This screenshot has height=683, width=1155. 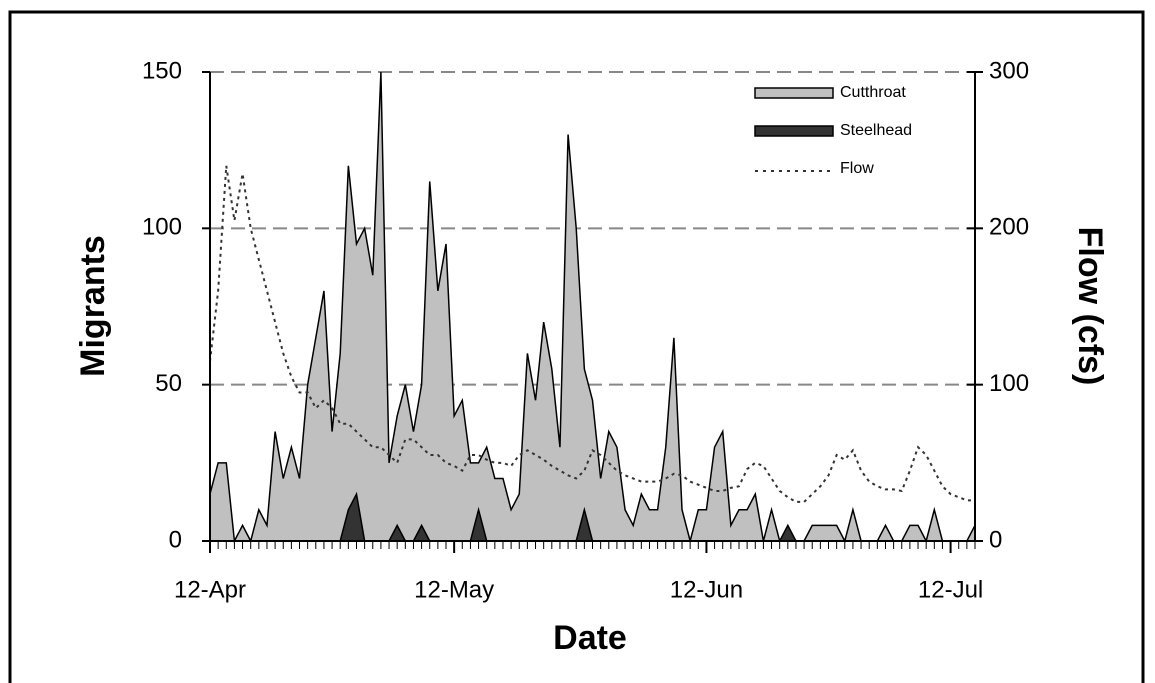 What do you see at coordinates (995, 539) in the screenshot?
I see `y2-tick-label: 0` at bounding box center [995, 539].